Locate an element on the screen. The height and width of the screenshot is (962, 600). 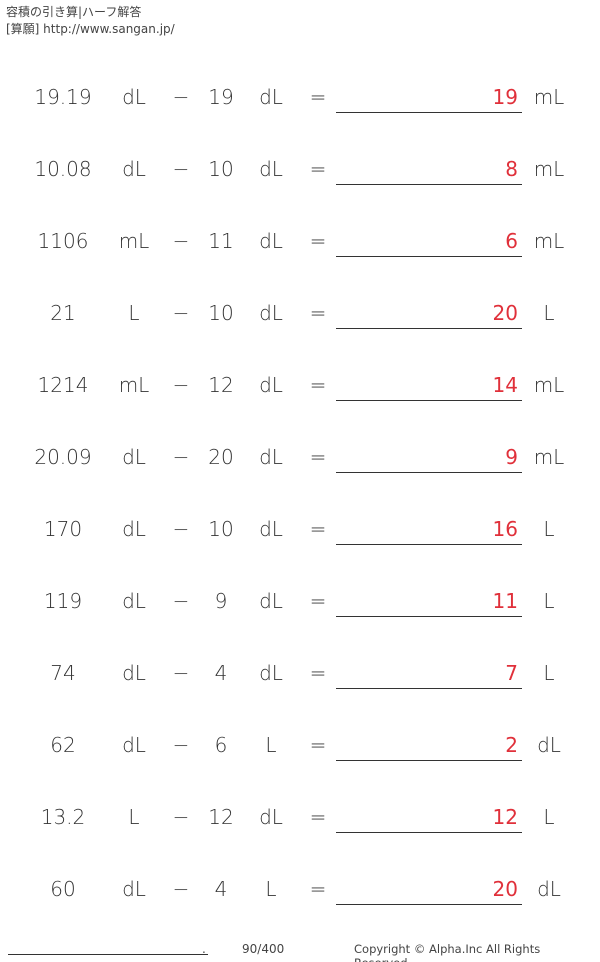
minuend: 21 is located at coordinates (63, 313).